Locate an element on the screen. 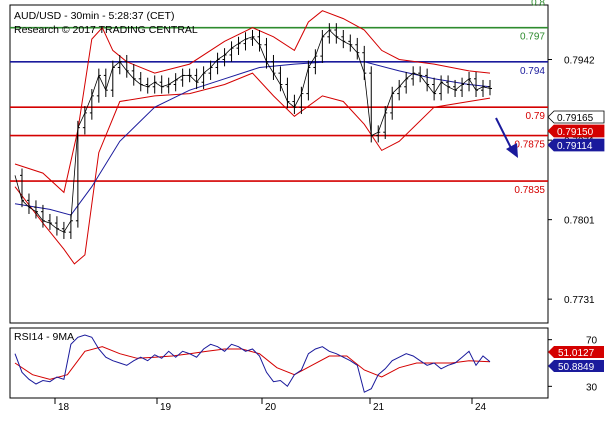 The image size is (607, 424). rsi-tag-50.8849: 50.8849 is located at coordinates (576, 367).